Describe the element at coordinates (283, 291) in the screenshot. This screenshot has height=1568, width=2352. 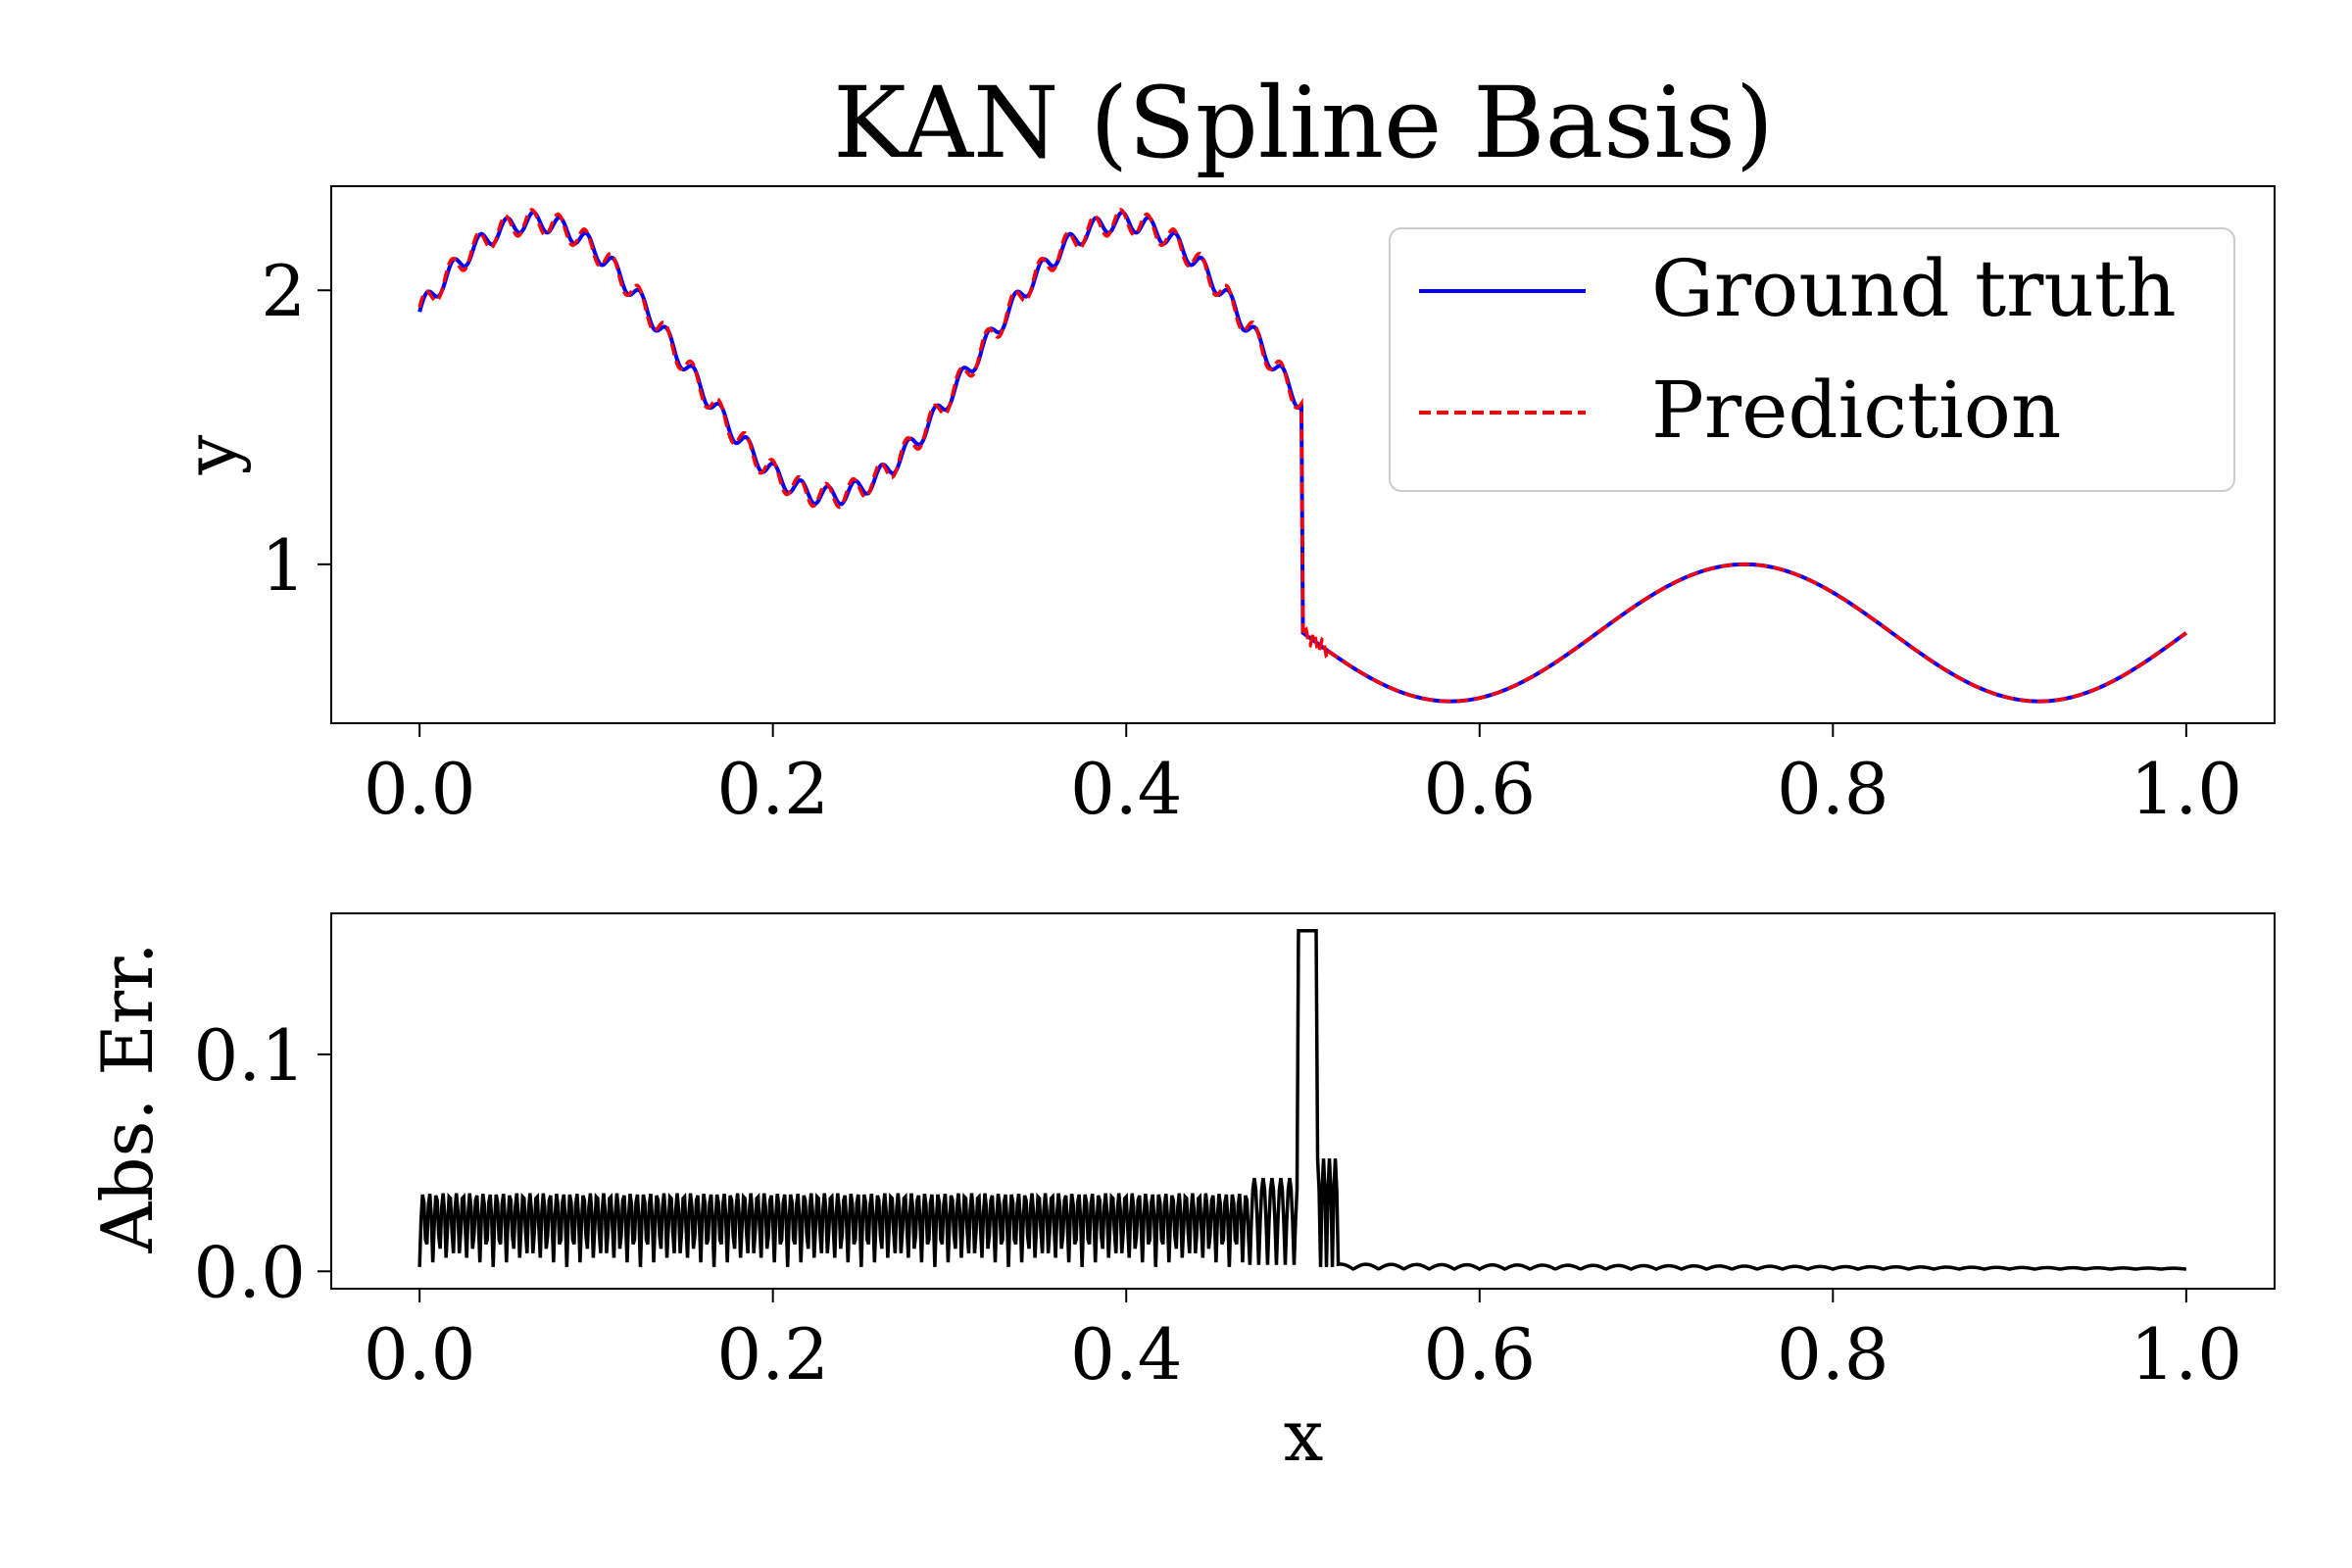
I see `top-y-tick-label: 2` at that location.